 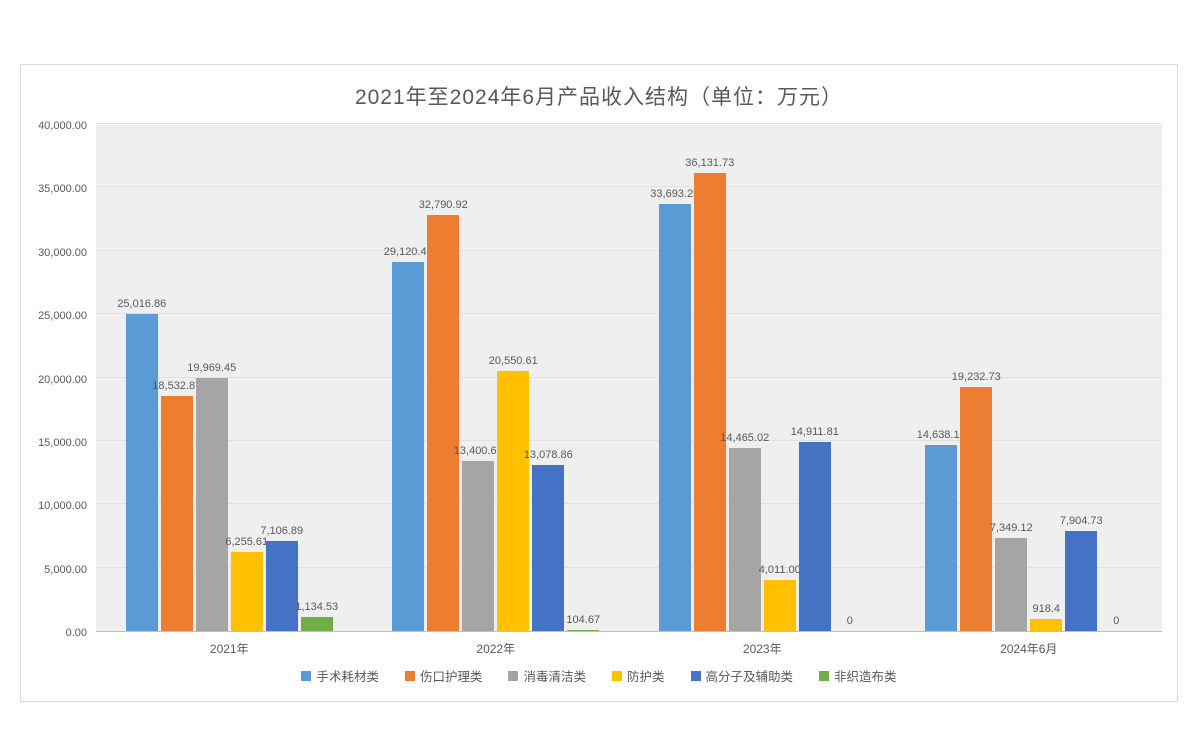 I want to click on bar-value-label: 7,106.89, so click(x=282, y=530).